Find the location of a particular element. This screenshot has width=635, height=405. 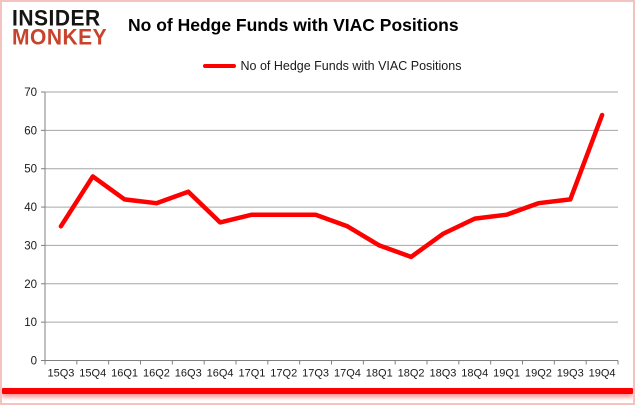

y-axis-tick-label: 60 is located at coordinates (30, 131).